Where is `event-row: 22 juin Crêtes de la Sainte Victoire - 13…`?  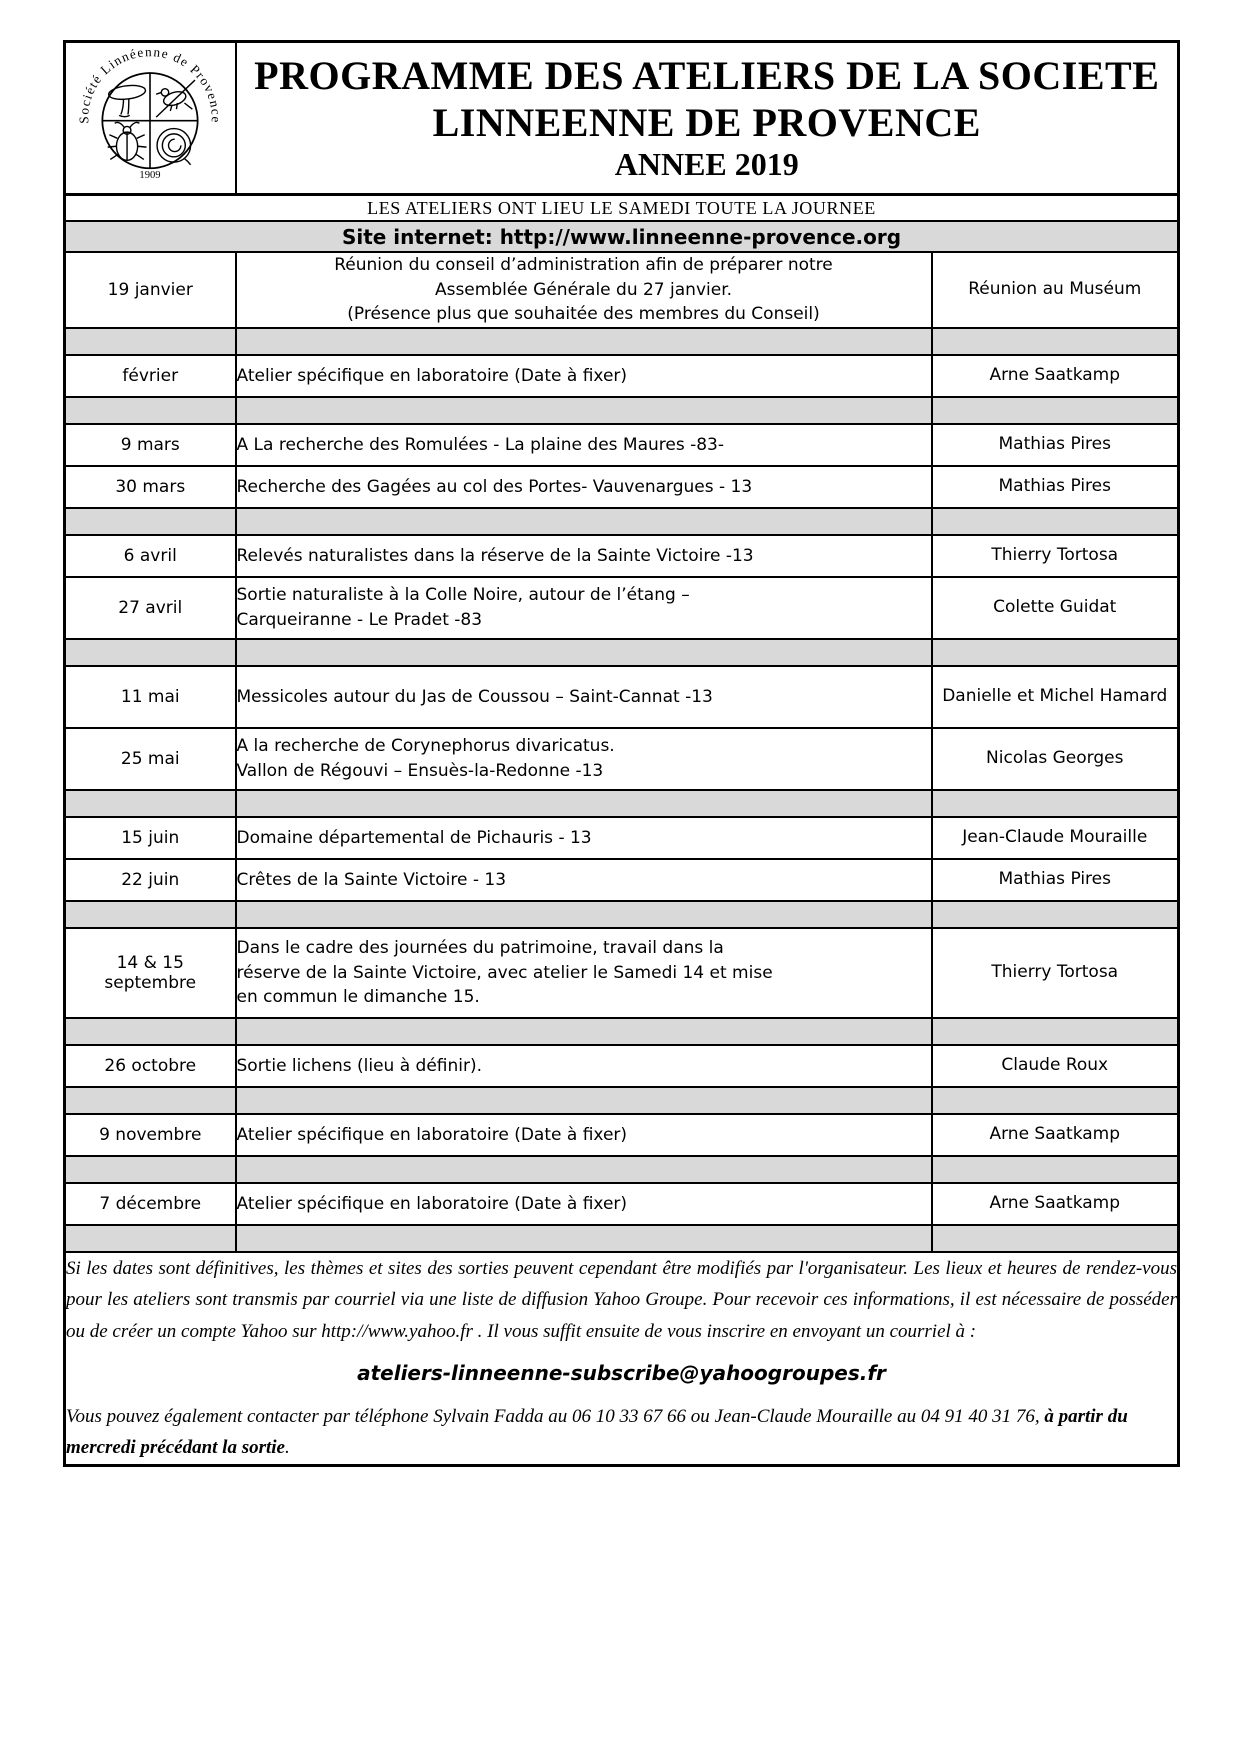 event-row: 22 juin Crêtes de la Sainte Victoire - 13… is located at coordinates (621, 879).